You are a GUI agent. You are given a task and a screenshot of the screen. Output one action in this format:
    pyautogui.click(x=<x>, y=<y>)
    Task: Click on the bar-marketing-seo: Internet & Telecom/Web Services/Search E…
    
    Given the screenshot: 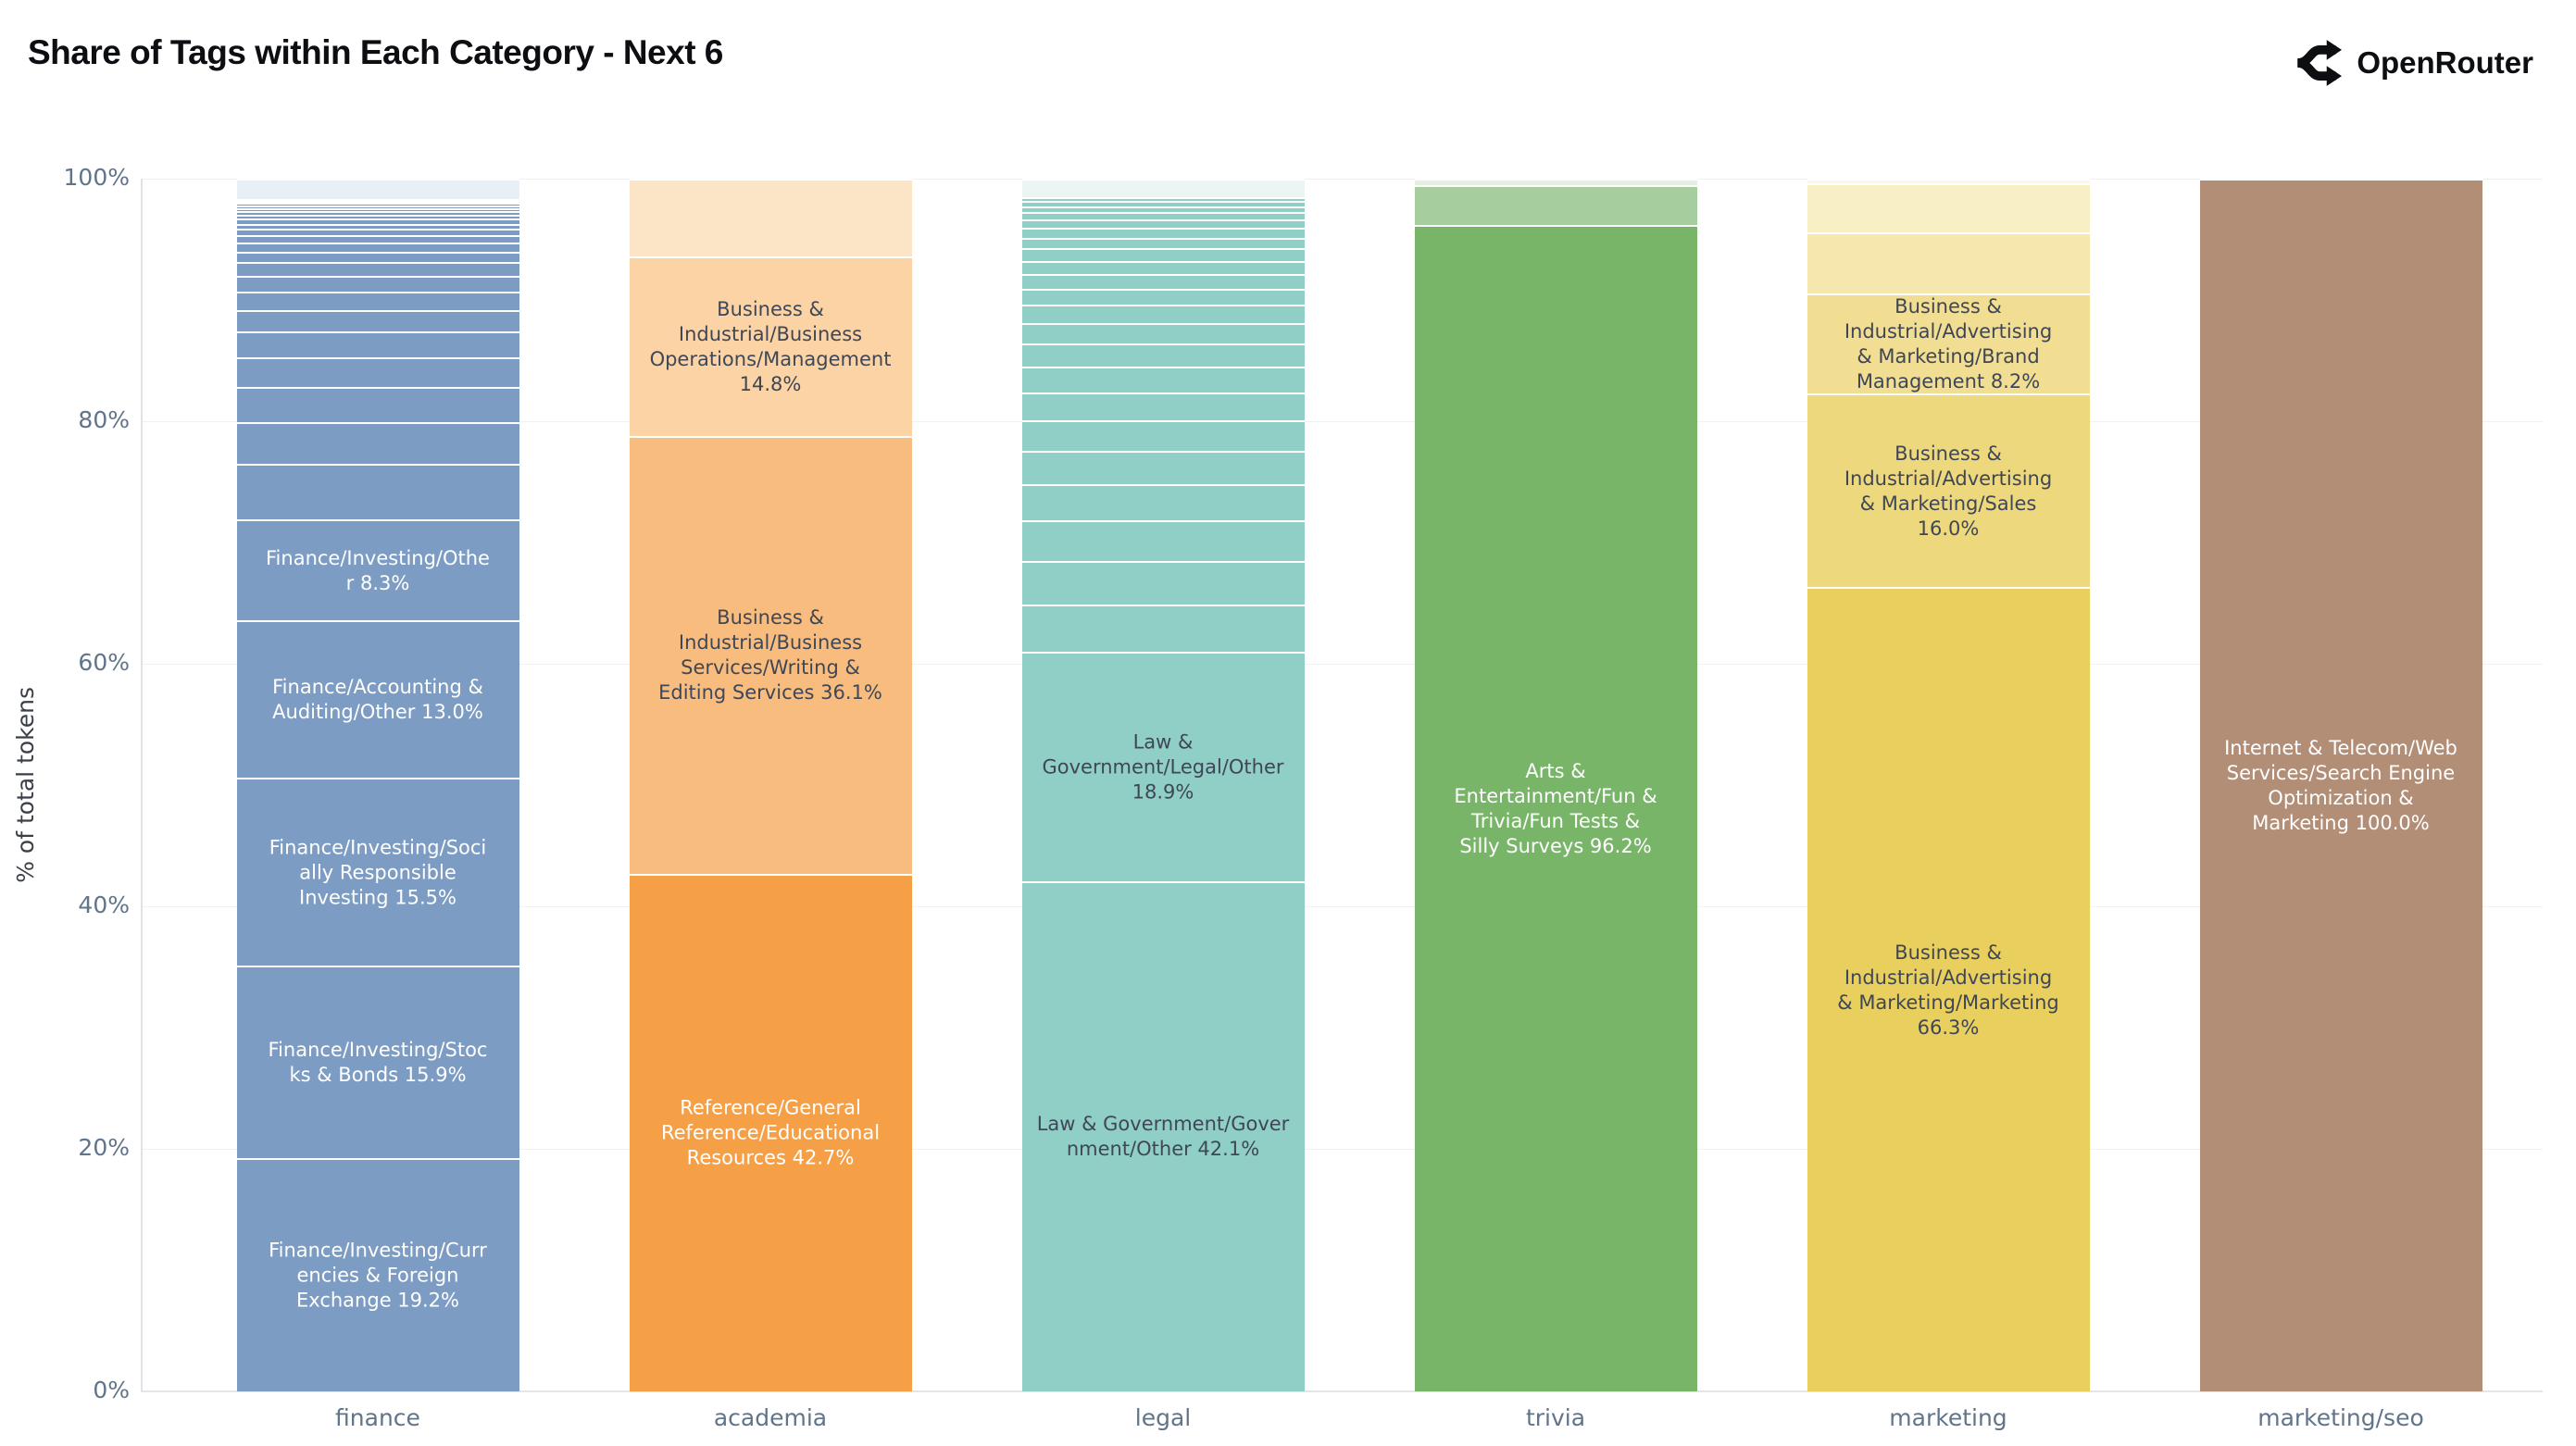 What is the action you would take?
    pyautogui.click(x=2340, y=785)
    